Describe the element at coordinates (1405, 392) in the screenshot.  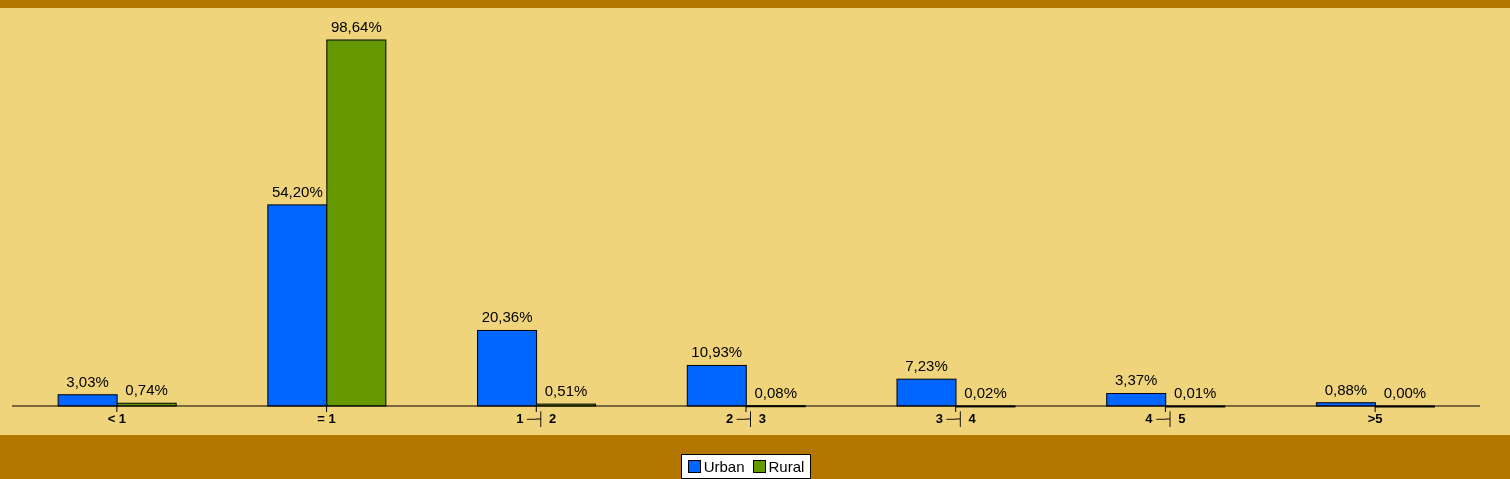
I see `data-label: 0,00%` at that location.